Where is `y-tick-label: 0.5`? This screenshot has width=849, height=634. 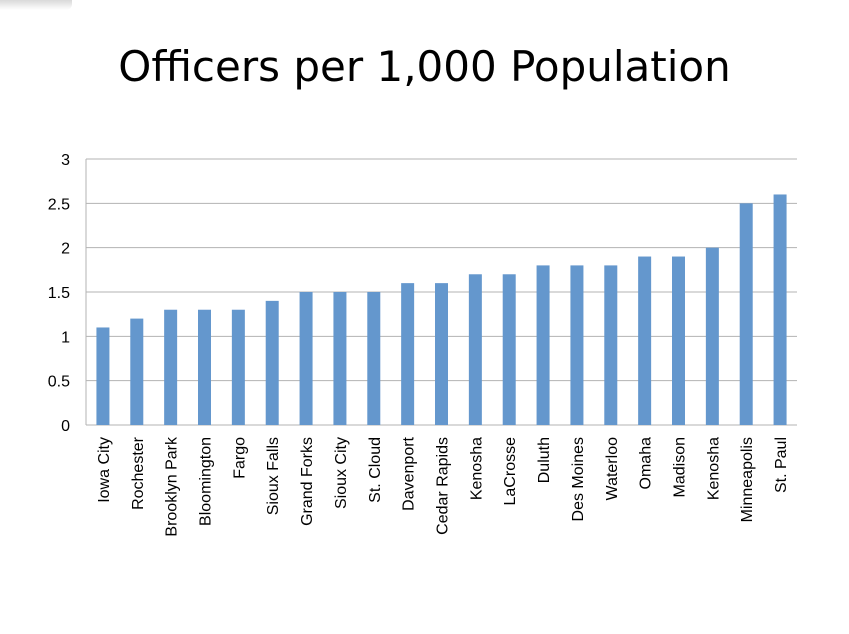 y-tick-label: 0.5 is located at coordinates (59, 382).